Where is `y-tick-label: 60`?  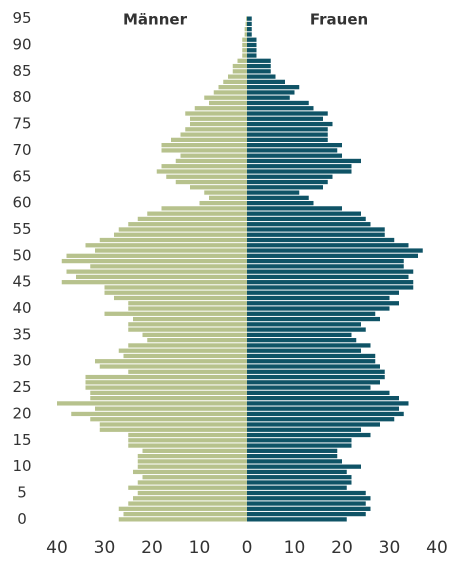
y-tick-label: 60 is located at coordinates (21, 203).